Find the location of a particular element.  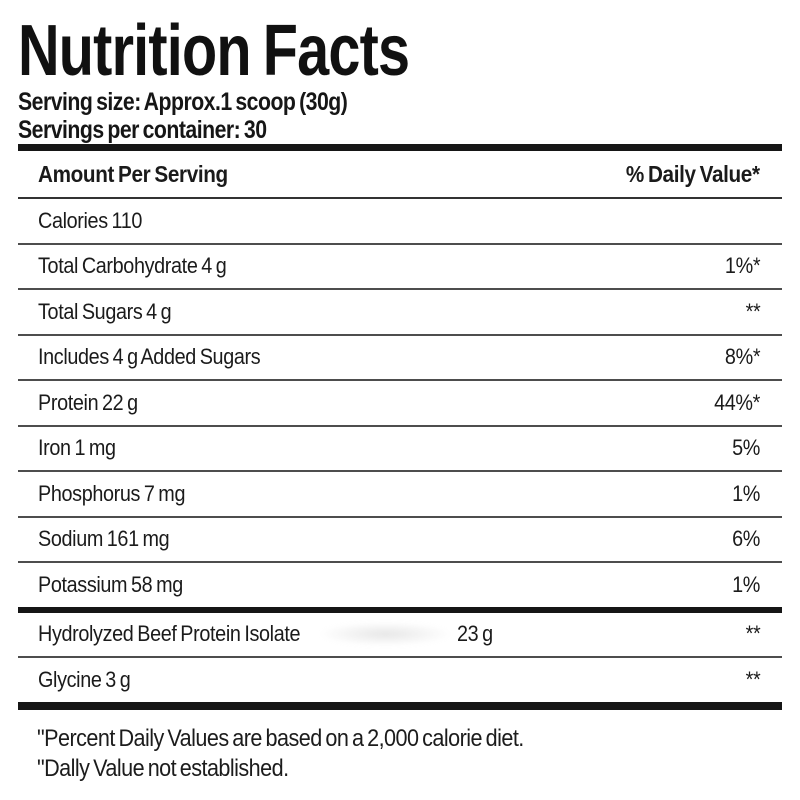

erased-smudge is located at coordinates (385, 633).